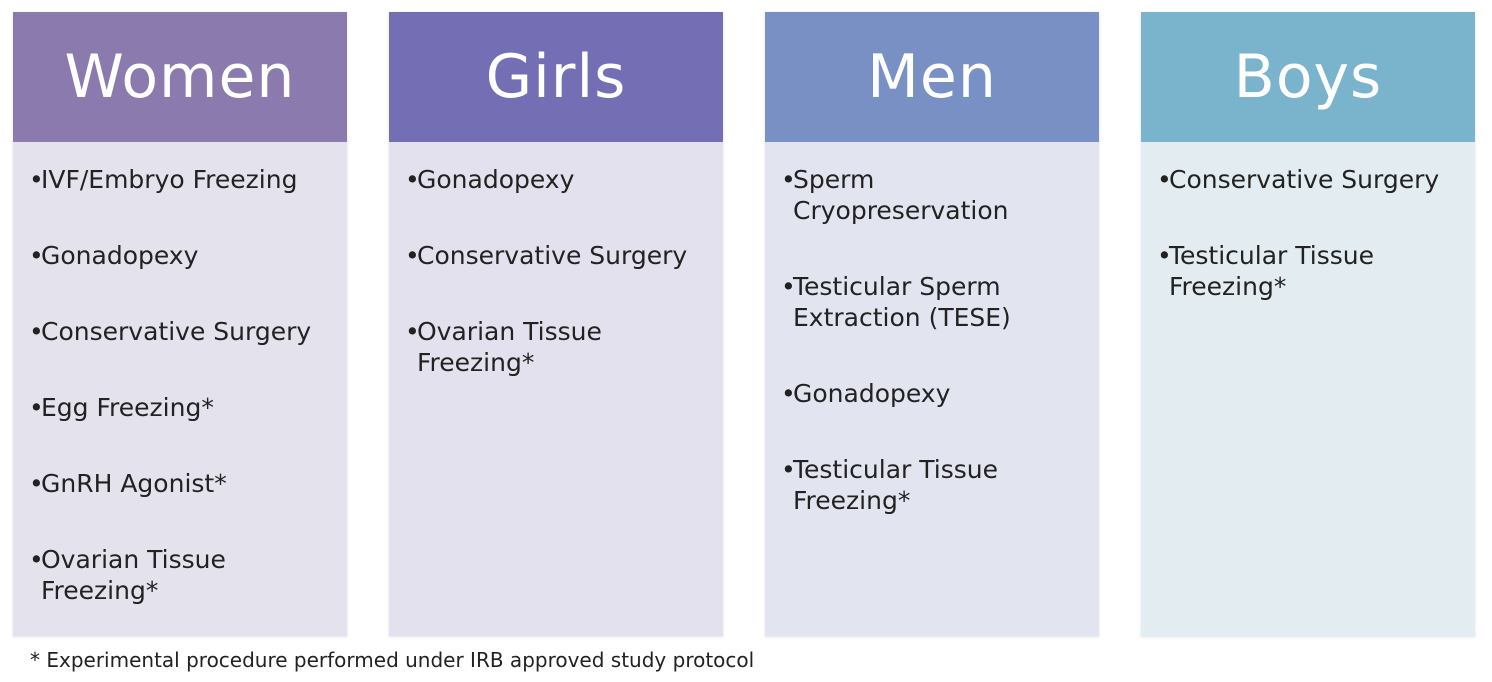 This screenshot has width=1492, height=682. I want to click on panel-header-women: Women, so click(180, 77).